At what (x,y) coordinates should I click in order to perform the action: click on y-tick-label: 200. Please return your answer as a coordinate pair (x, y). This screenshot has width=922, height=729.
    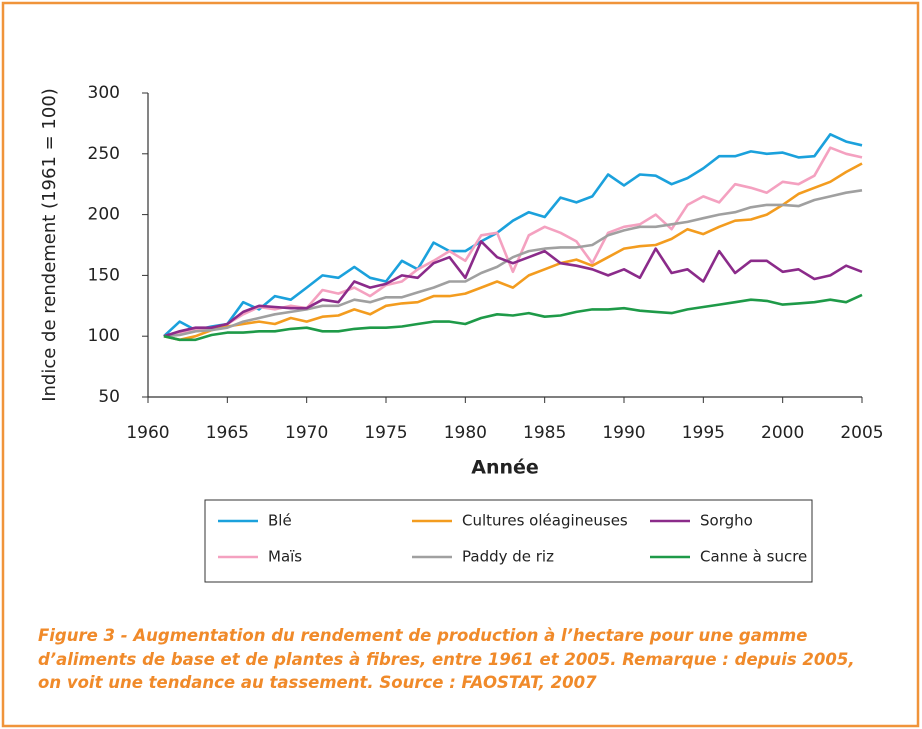
    Looking at the image, I should click on (104, 215).